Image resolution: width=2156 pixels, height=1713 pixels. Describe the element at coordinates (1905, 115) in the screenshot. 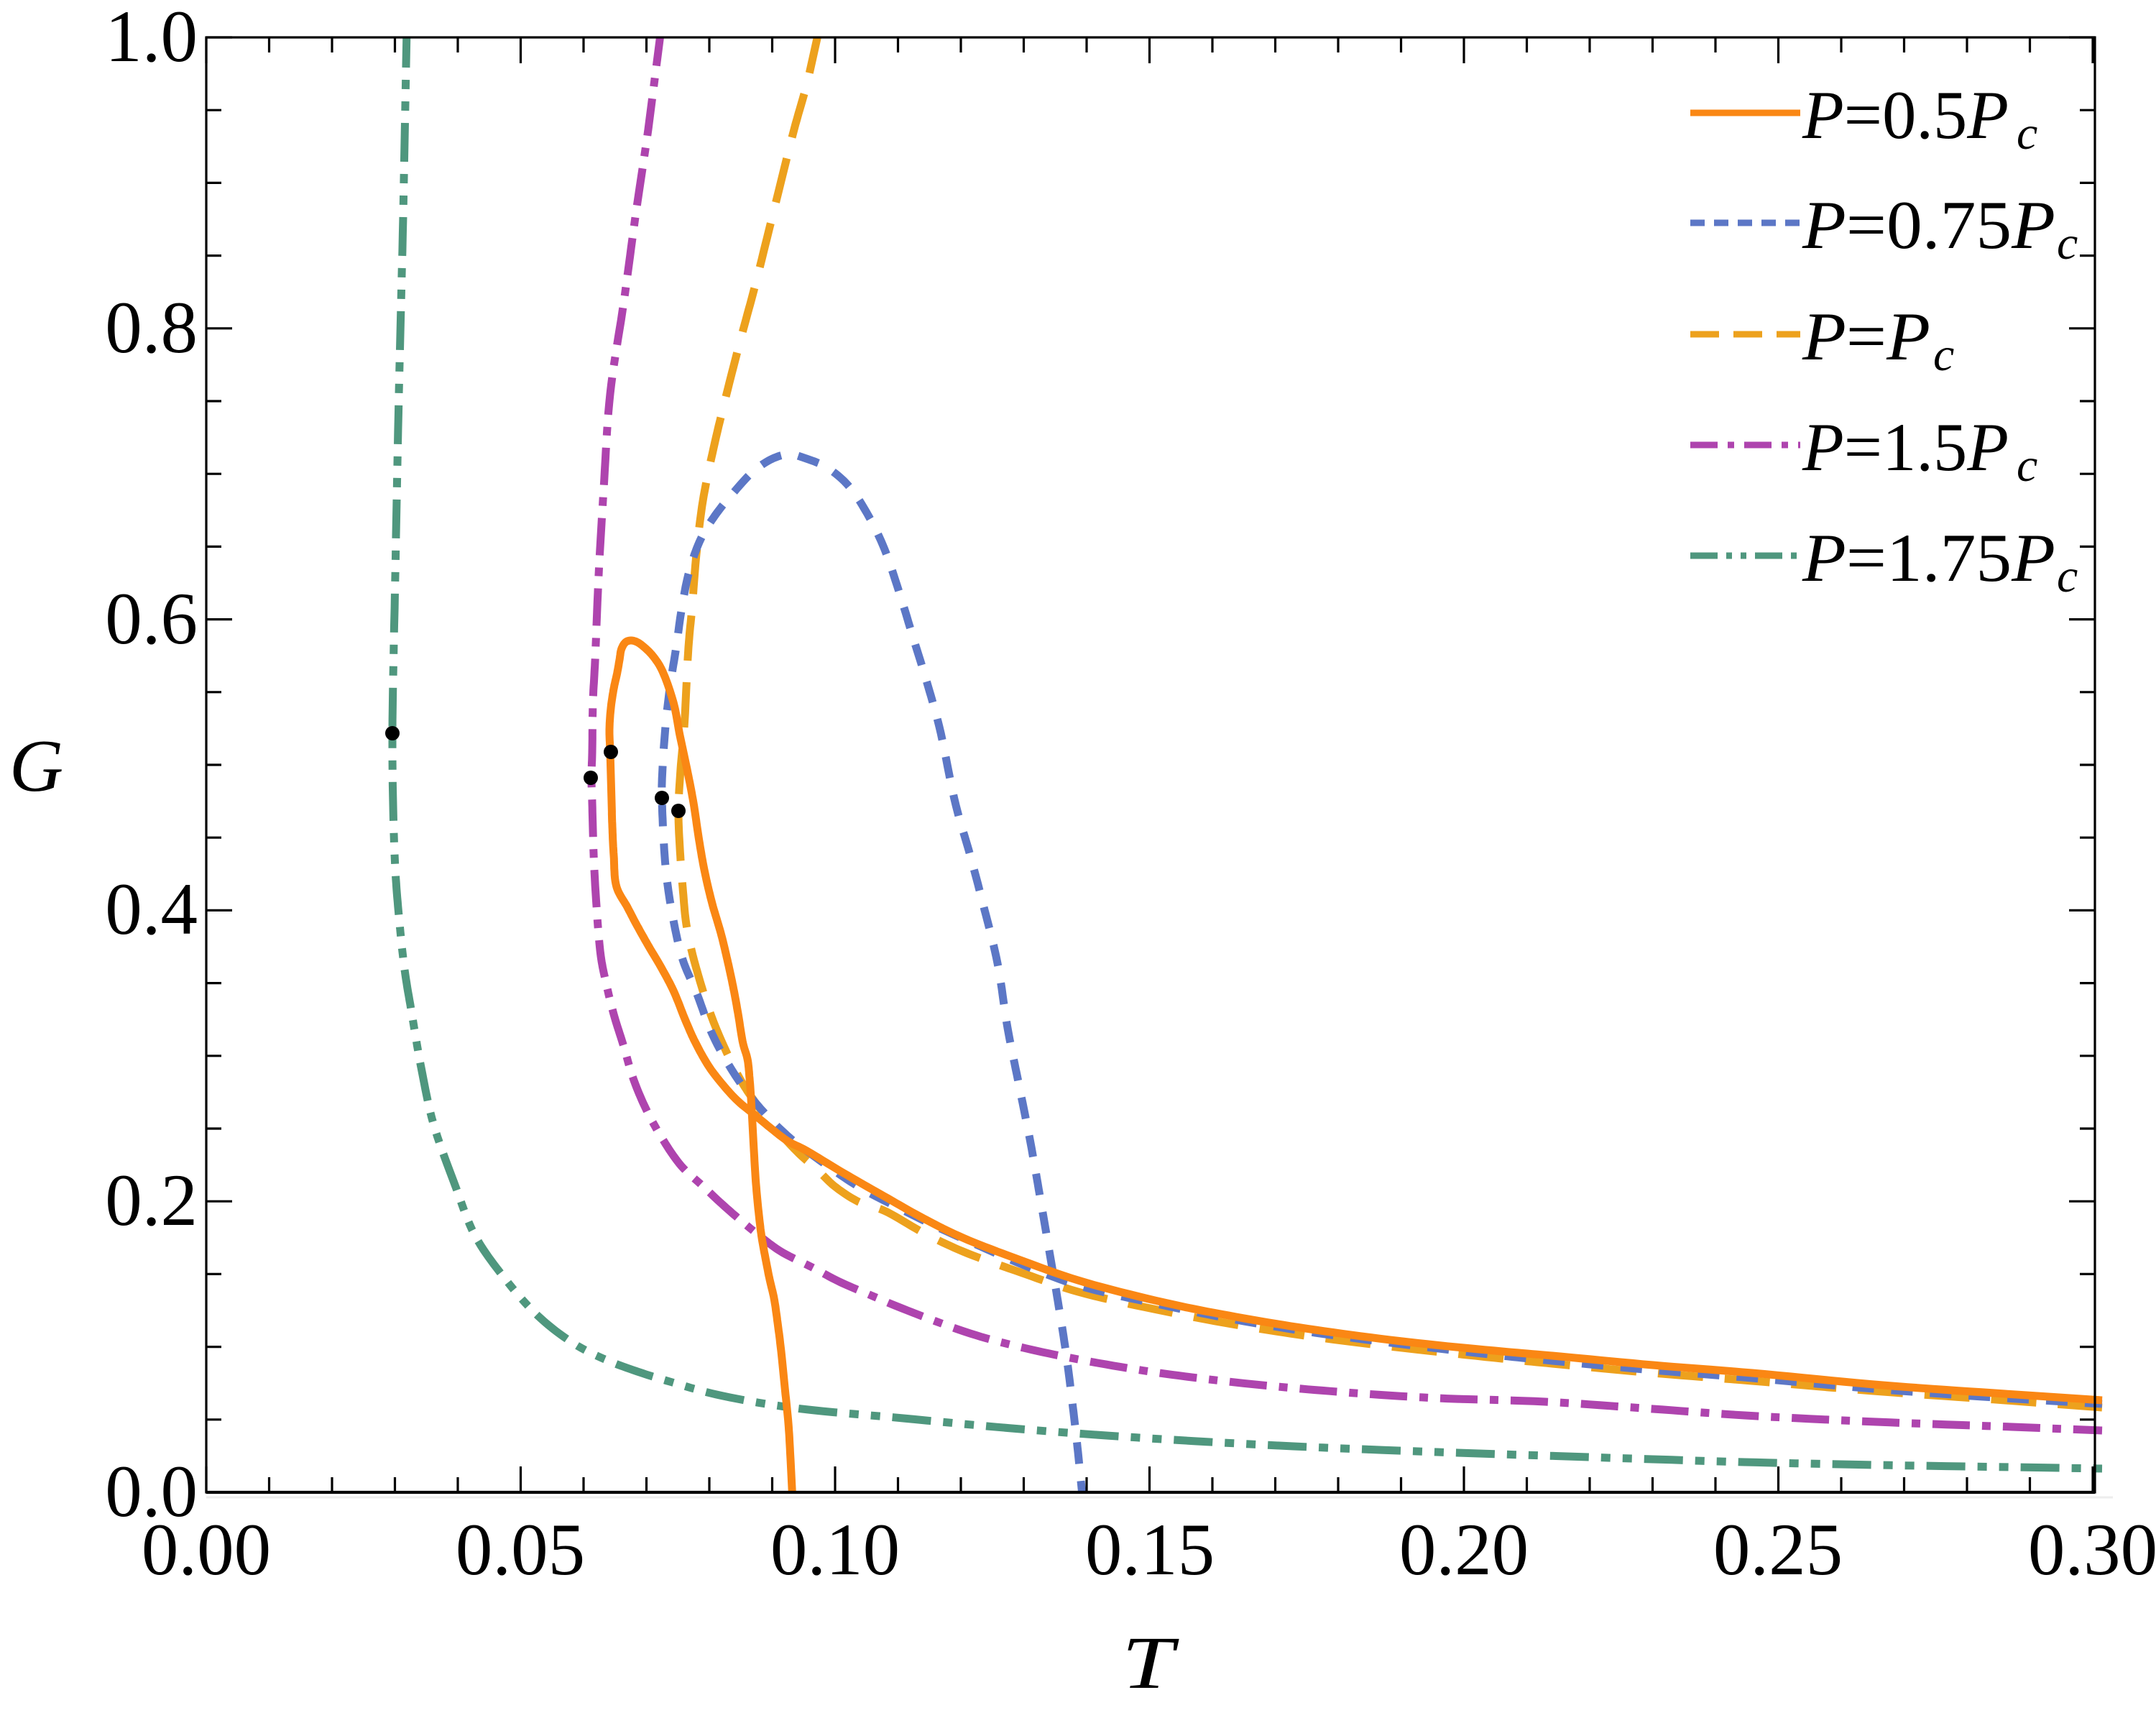

I see `svg-text: P=0.5P` at that location.